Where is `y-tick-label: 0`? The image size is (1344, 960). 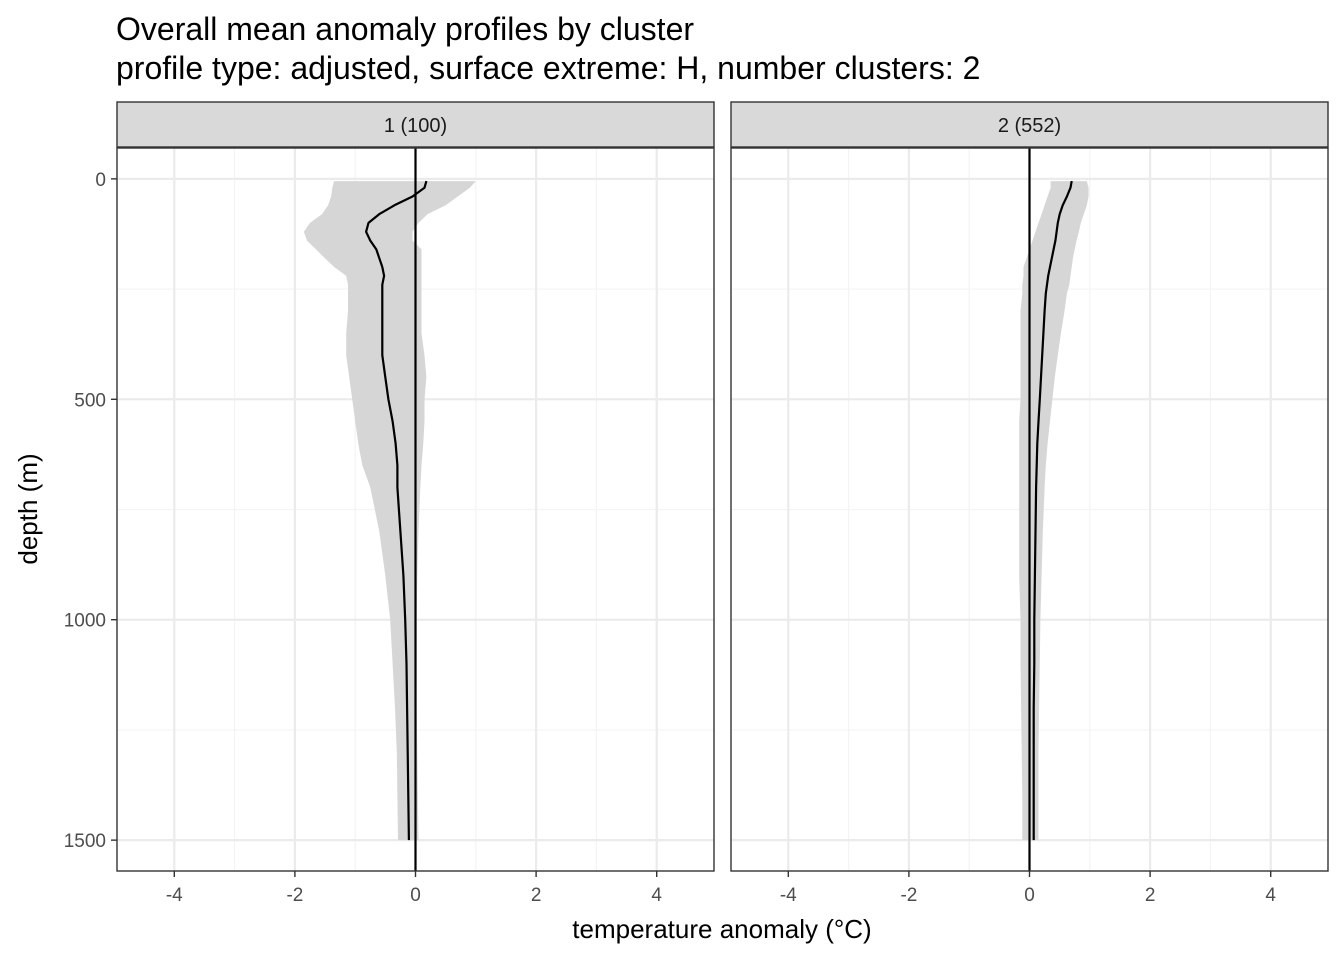 y-tick-label: 0 is located at coordinates (100, 180).